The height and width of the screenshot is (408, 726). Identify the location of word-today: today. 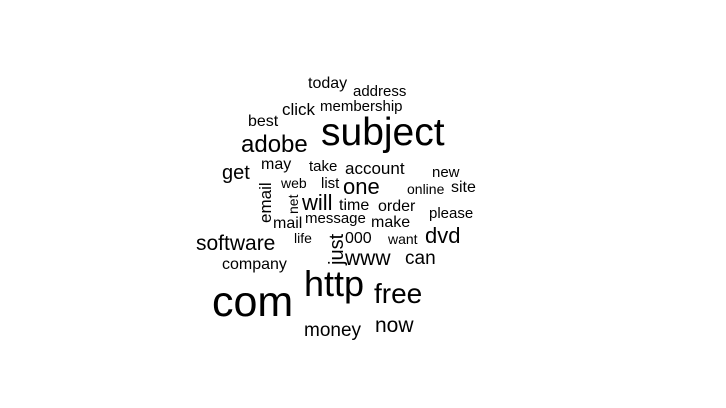
(328, 83).